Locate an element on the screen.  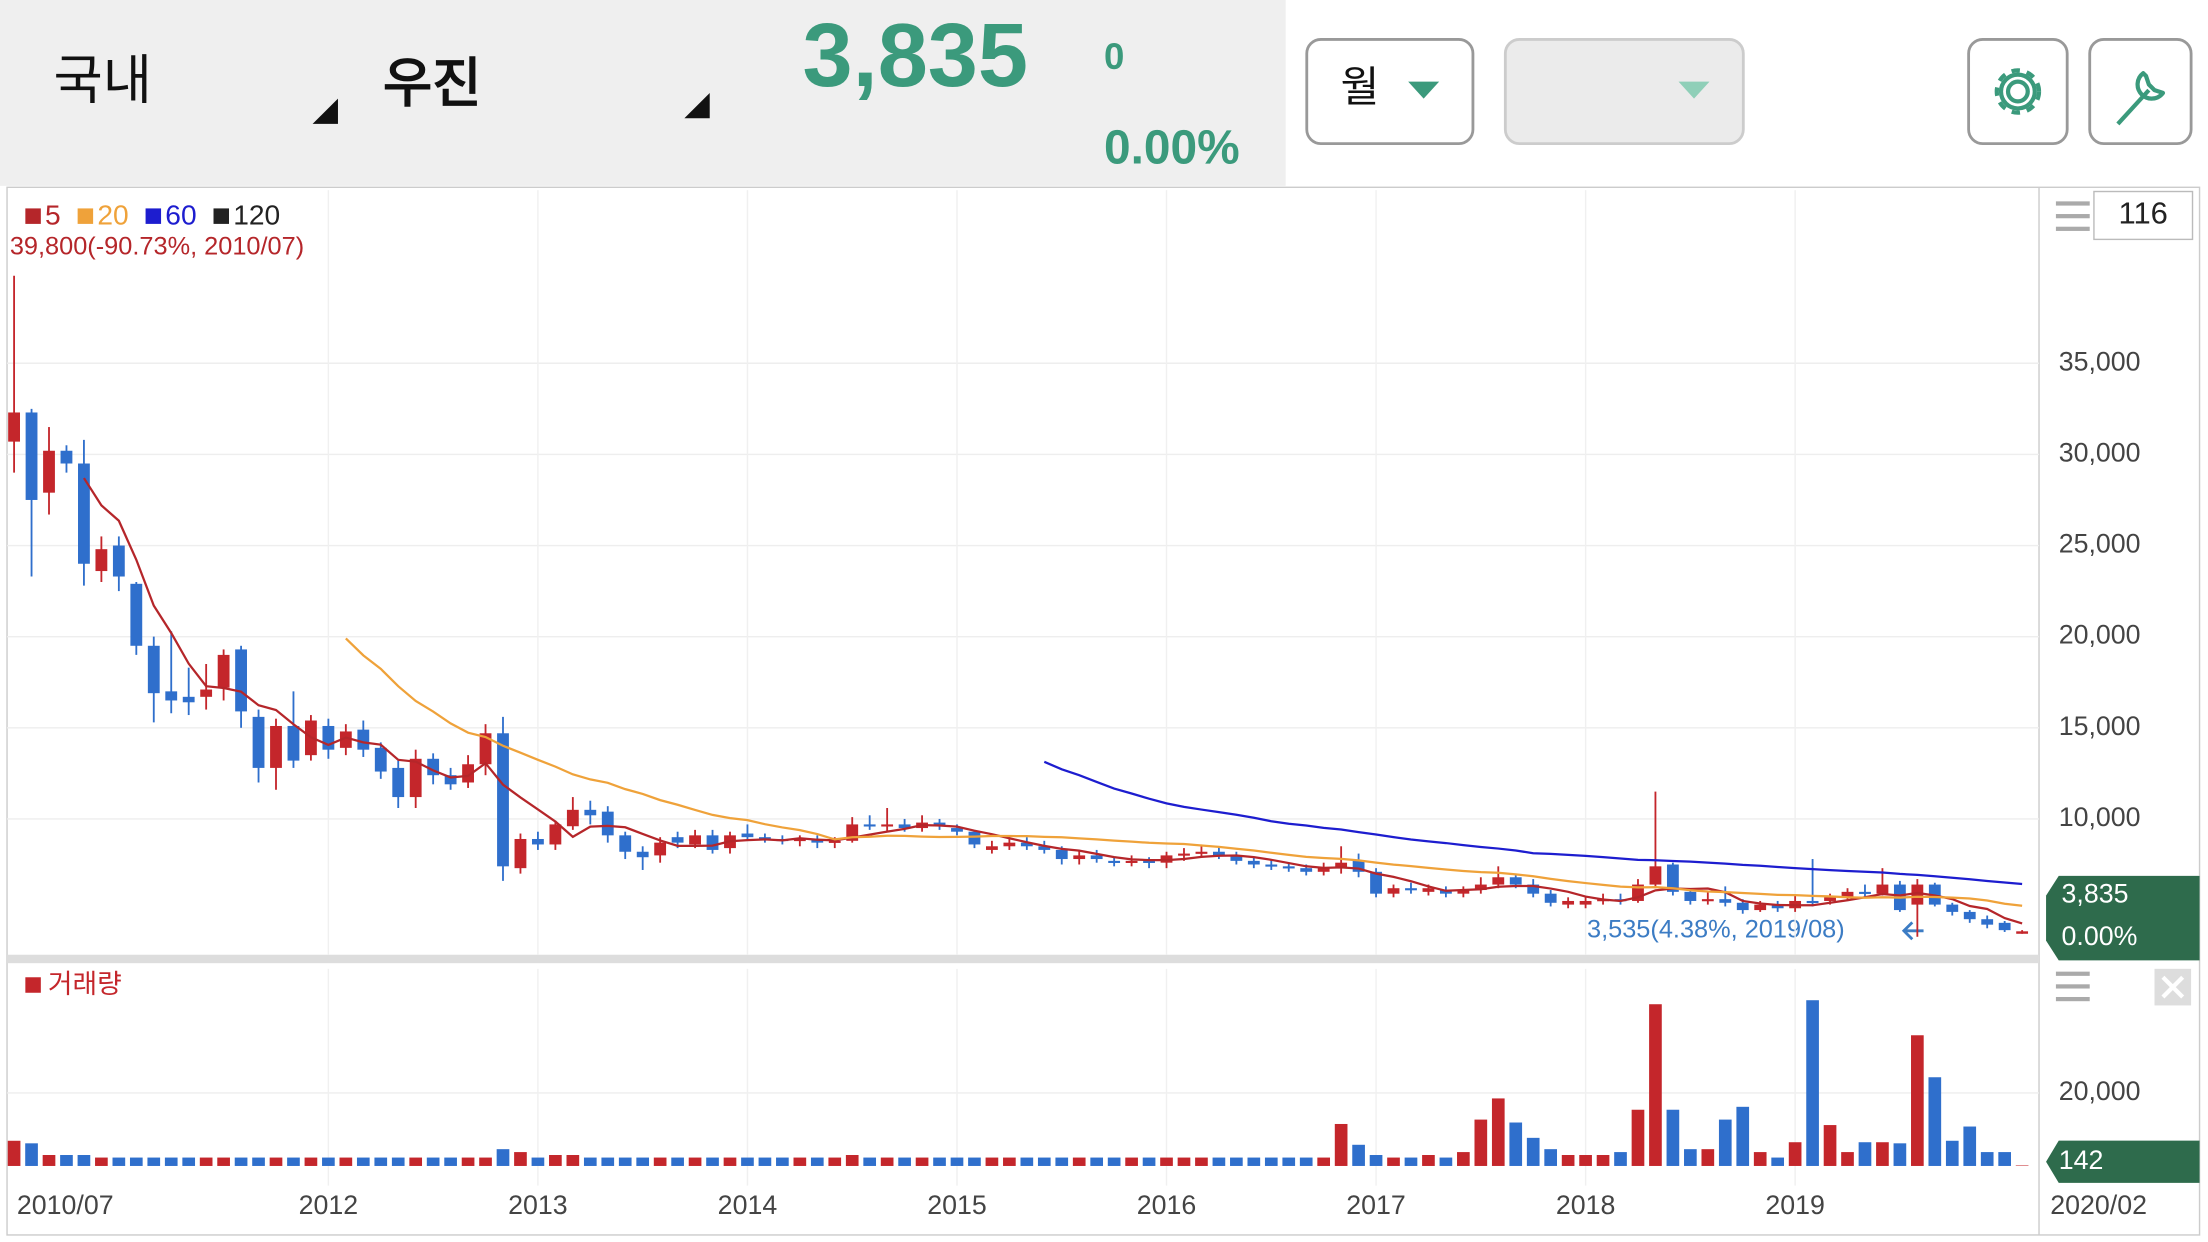
last-volume: 142 is located at coordinates (2081, 1160).